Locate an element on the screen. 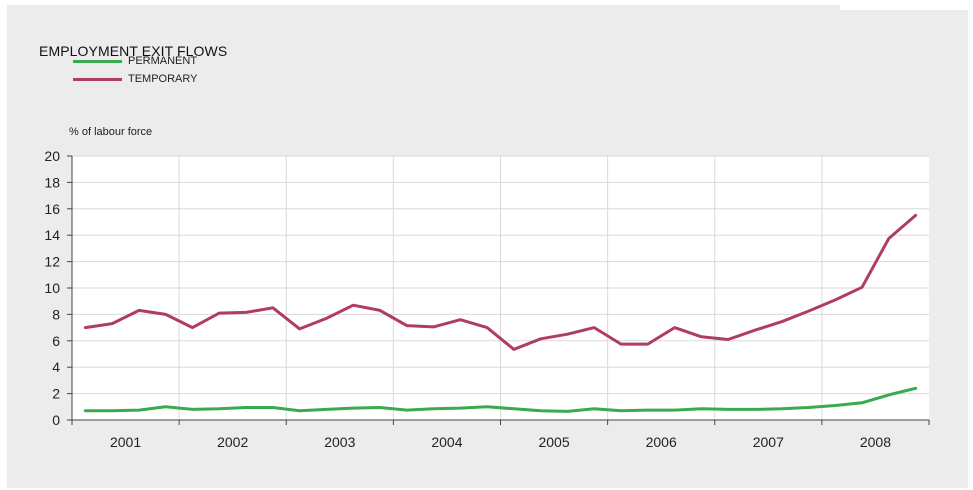 Image resolution: width=973 pixels, height=490 pixels. y-tick-label: 10 is located at coordinates (52, 288).